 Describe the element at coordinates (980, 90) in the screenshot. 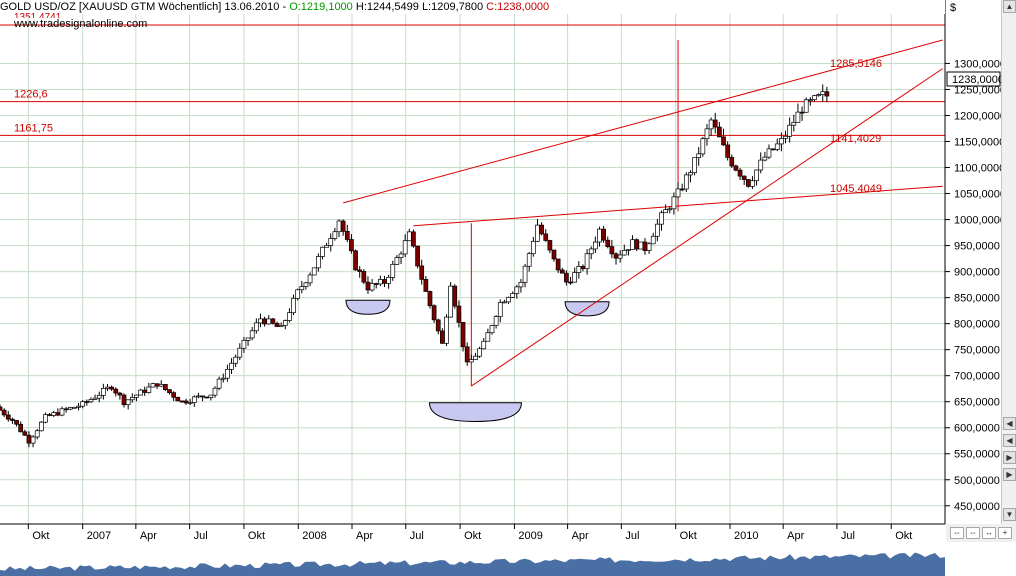

I see `y-tick-label: 1250,0000` at that location.